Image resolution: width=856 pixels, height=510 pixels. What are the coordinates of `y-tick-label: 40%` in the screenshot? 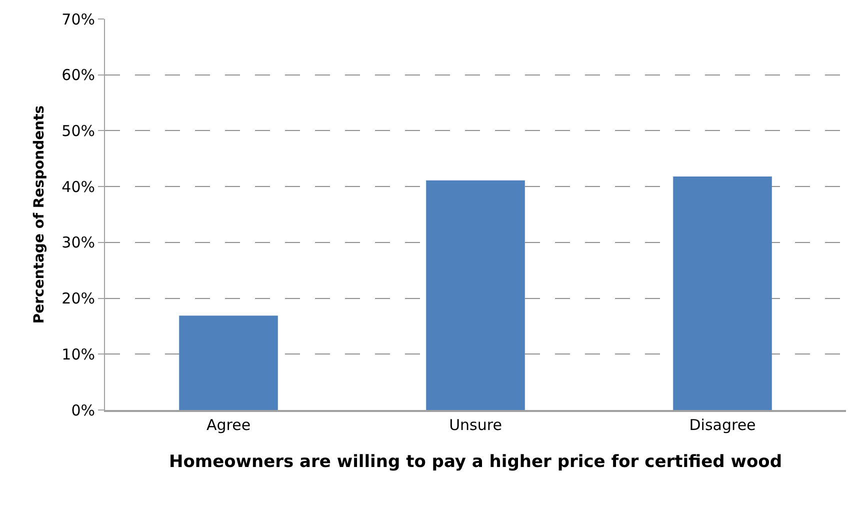 It's located at (78, 187).